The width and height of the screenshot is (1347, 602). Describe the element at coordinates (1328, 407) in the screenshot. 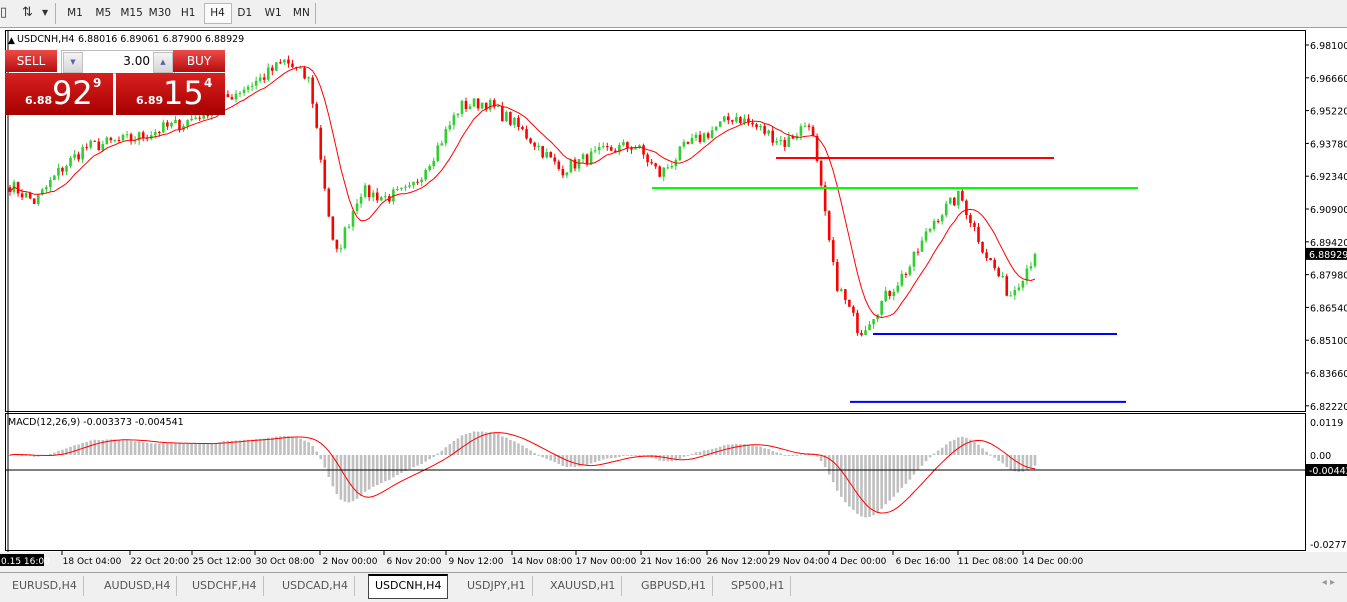

I see `price-tick-label: 6.82220` at that location.